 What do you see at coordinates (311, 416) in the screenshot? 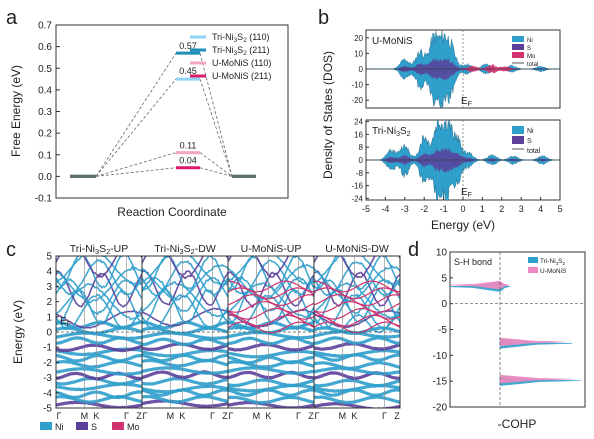
I see `panel-c-kpoint-label: Z` at bounding box center [311, 416].